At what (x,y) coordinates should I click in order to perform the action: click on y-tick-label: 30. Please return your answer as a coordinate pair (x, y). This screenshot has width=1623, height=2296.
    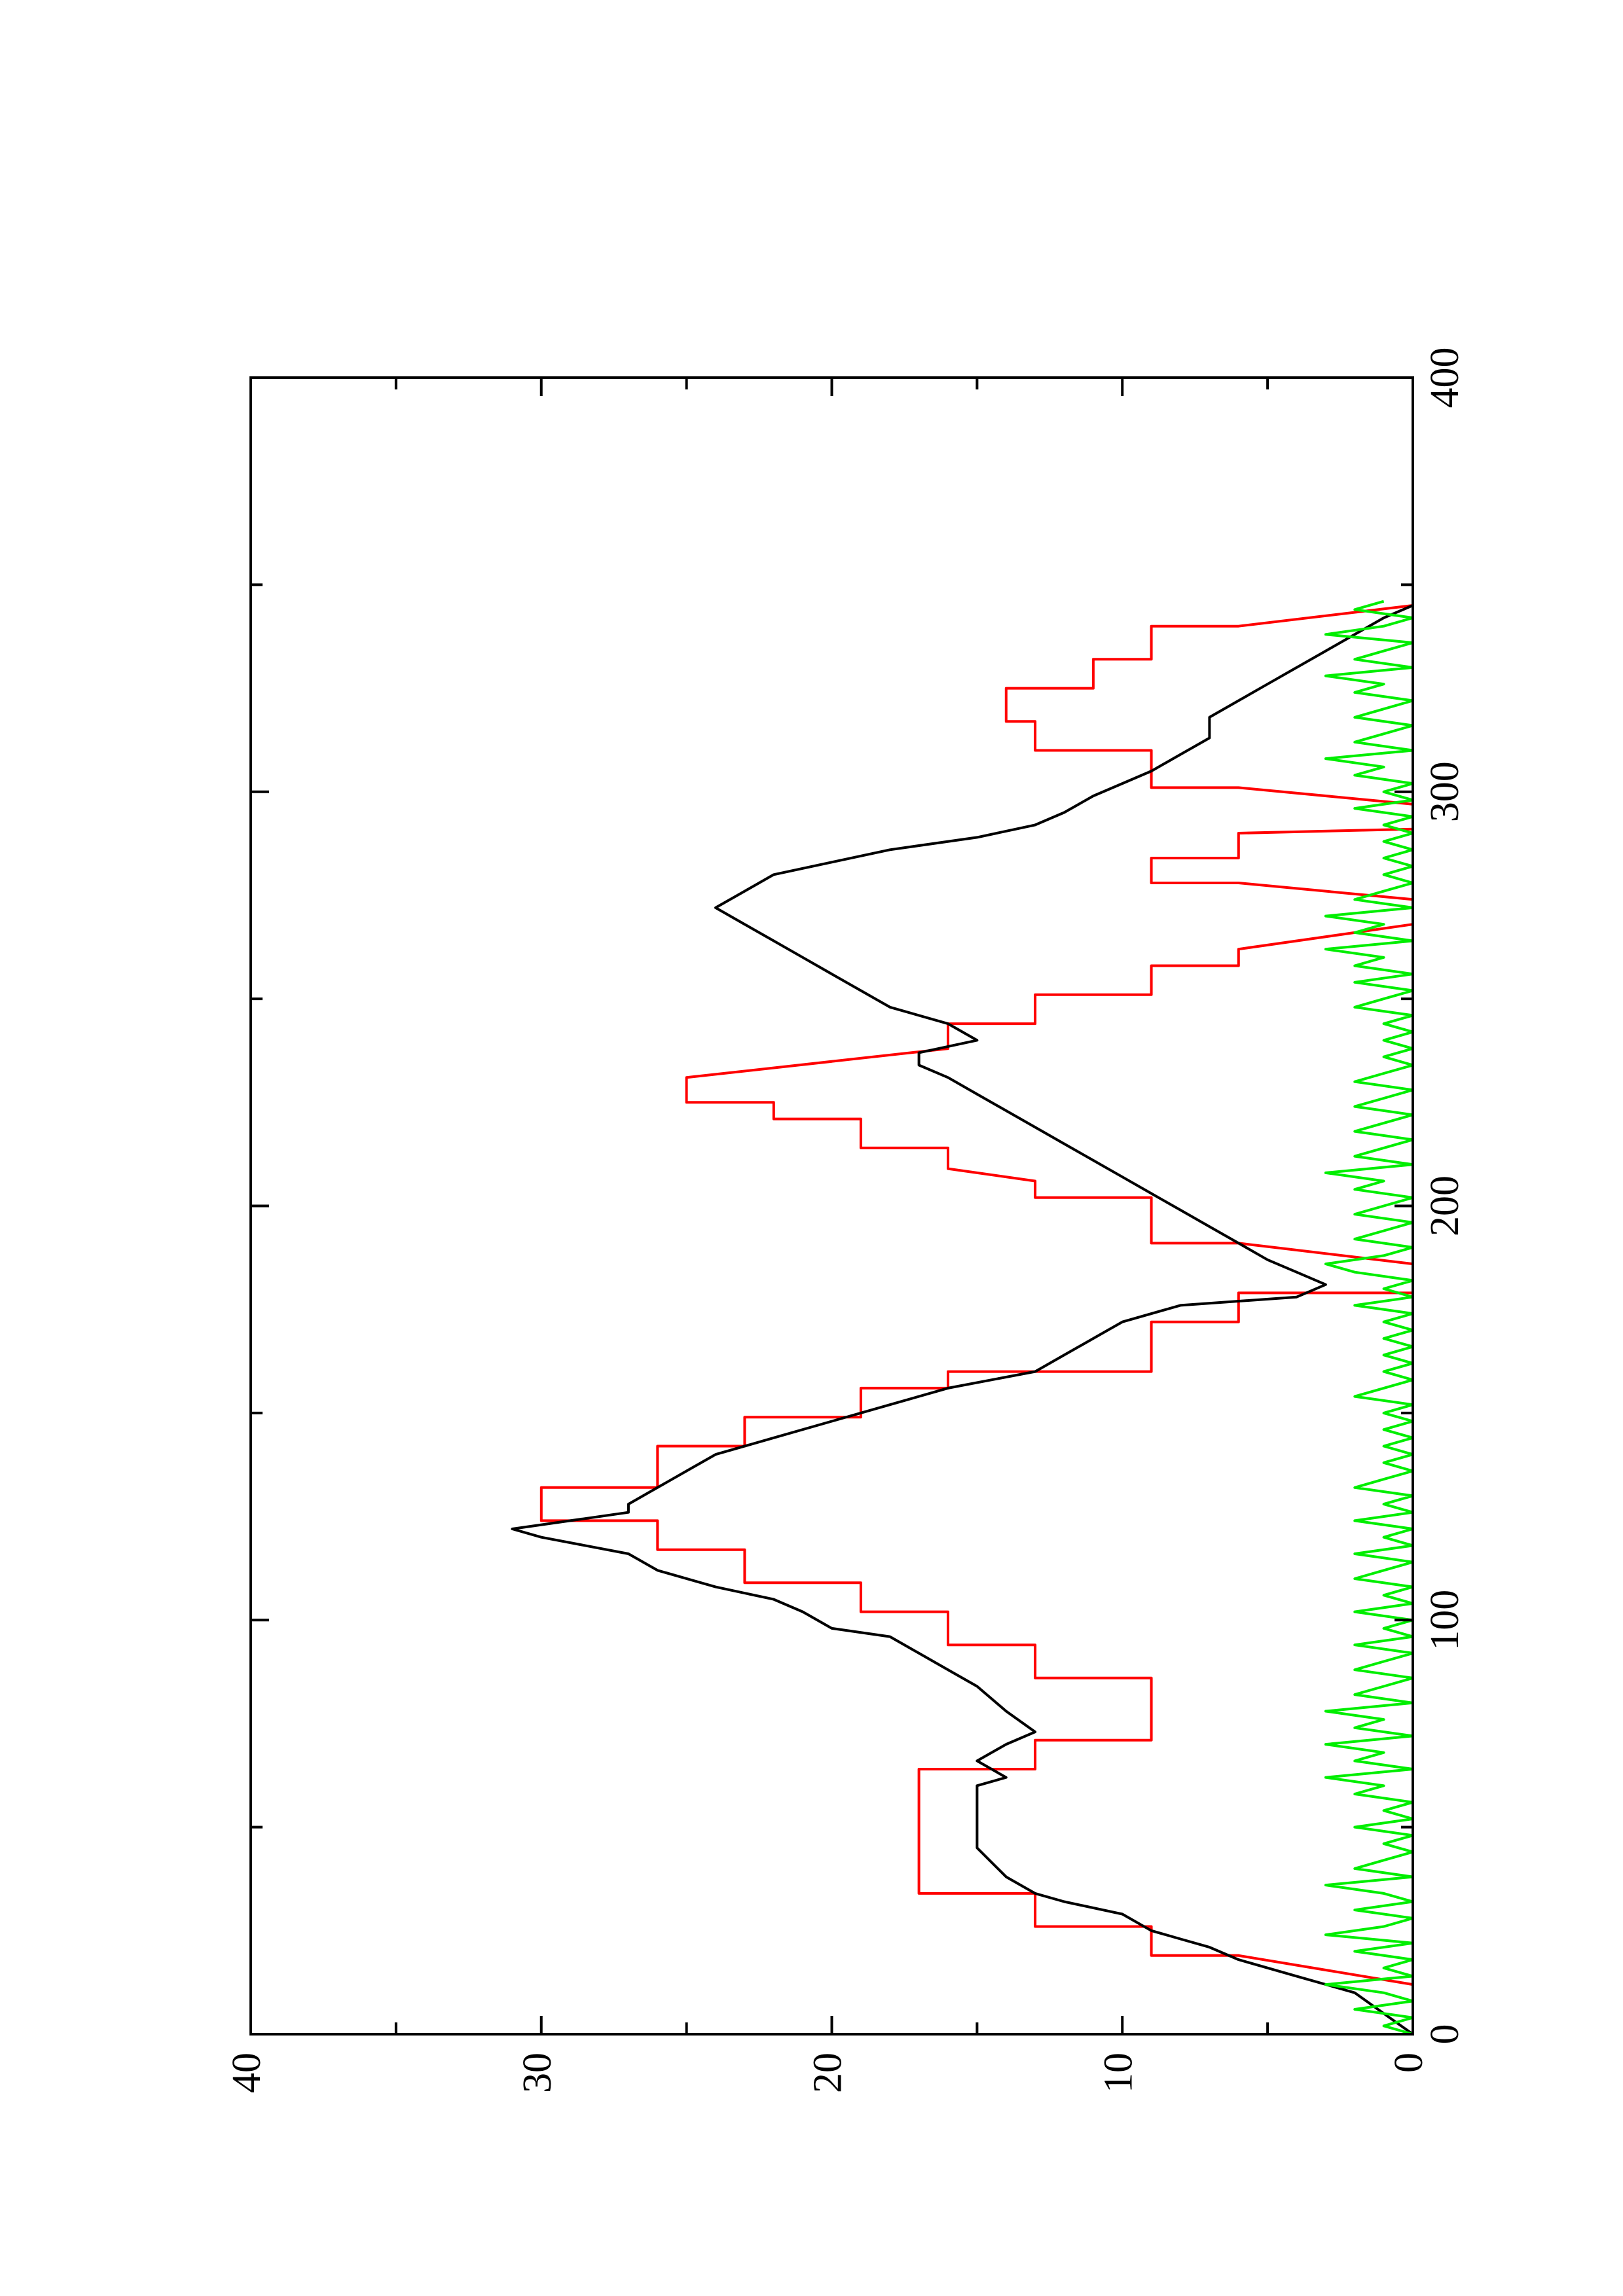
    Looking at the image, I should click on (537, 2073).